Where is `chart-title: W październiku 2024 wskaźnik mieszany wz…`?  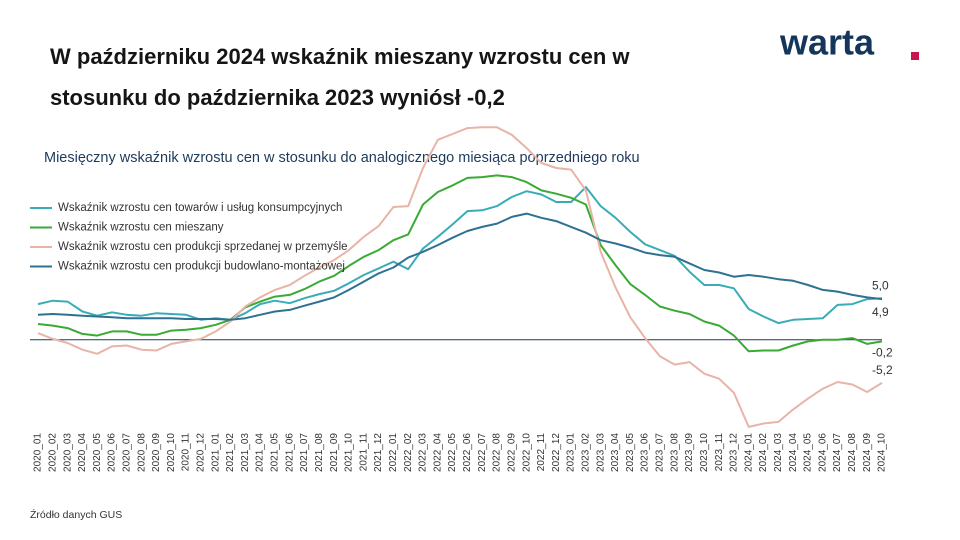 chart-title: W październiku 2024 wskaźnik mieszany wz… is located at coordinates (340, 56).